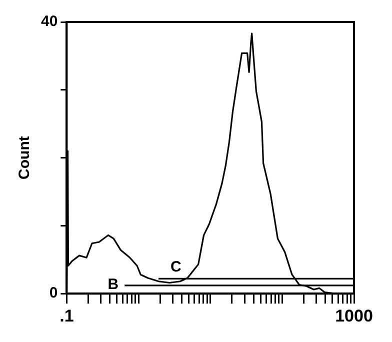 The height and width of the screenshot is (342, 392). Describe the element at coordinates (67, 316) in the screenshot. I see `x-tick-label: .1` at that location.